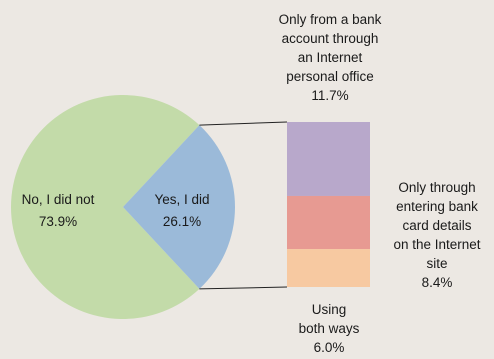 Image resolution: width=494 pixels, height=359 pixels. I want to click on pie-label-no: No, I did not 73.9%, so click(58, 210).